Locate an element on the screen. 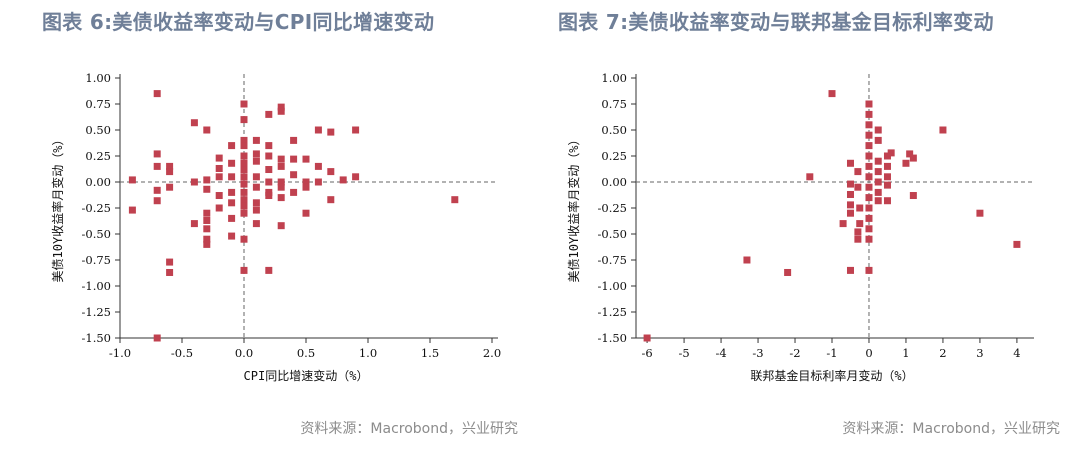 Image resolution: width=1080 pixels, height=465 pixels. fed-x-tick-label: -4 is located at coordinates (720, 353).